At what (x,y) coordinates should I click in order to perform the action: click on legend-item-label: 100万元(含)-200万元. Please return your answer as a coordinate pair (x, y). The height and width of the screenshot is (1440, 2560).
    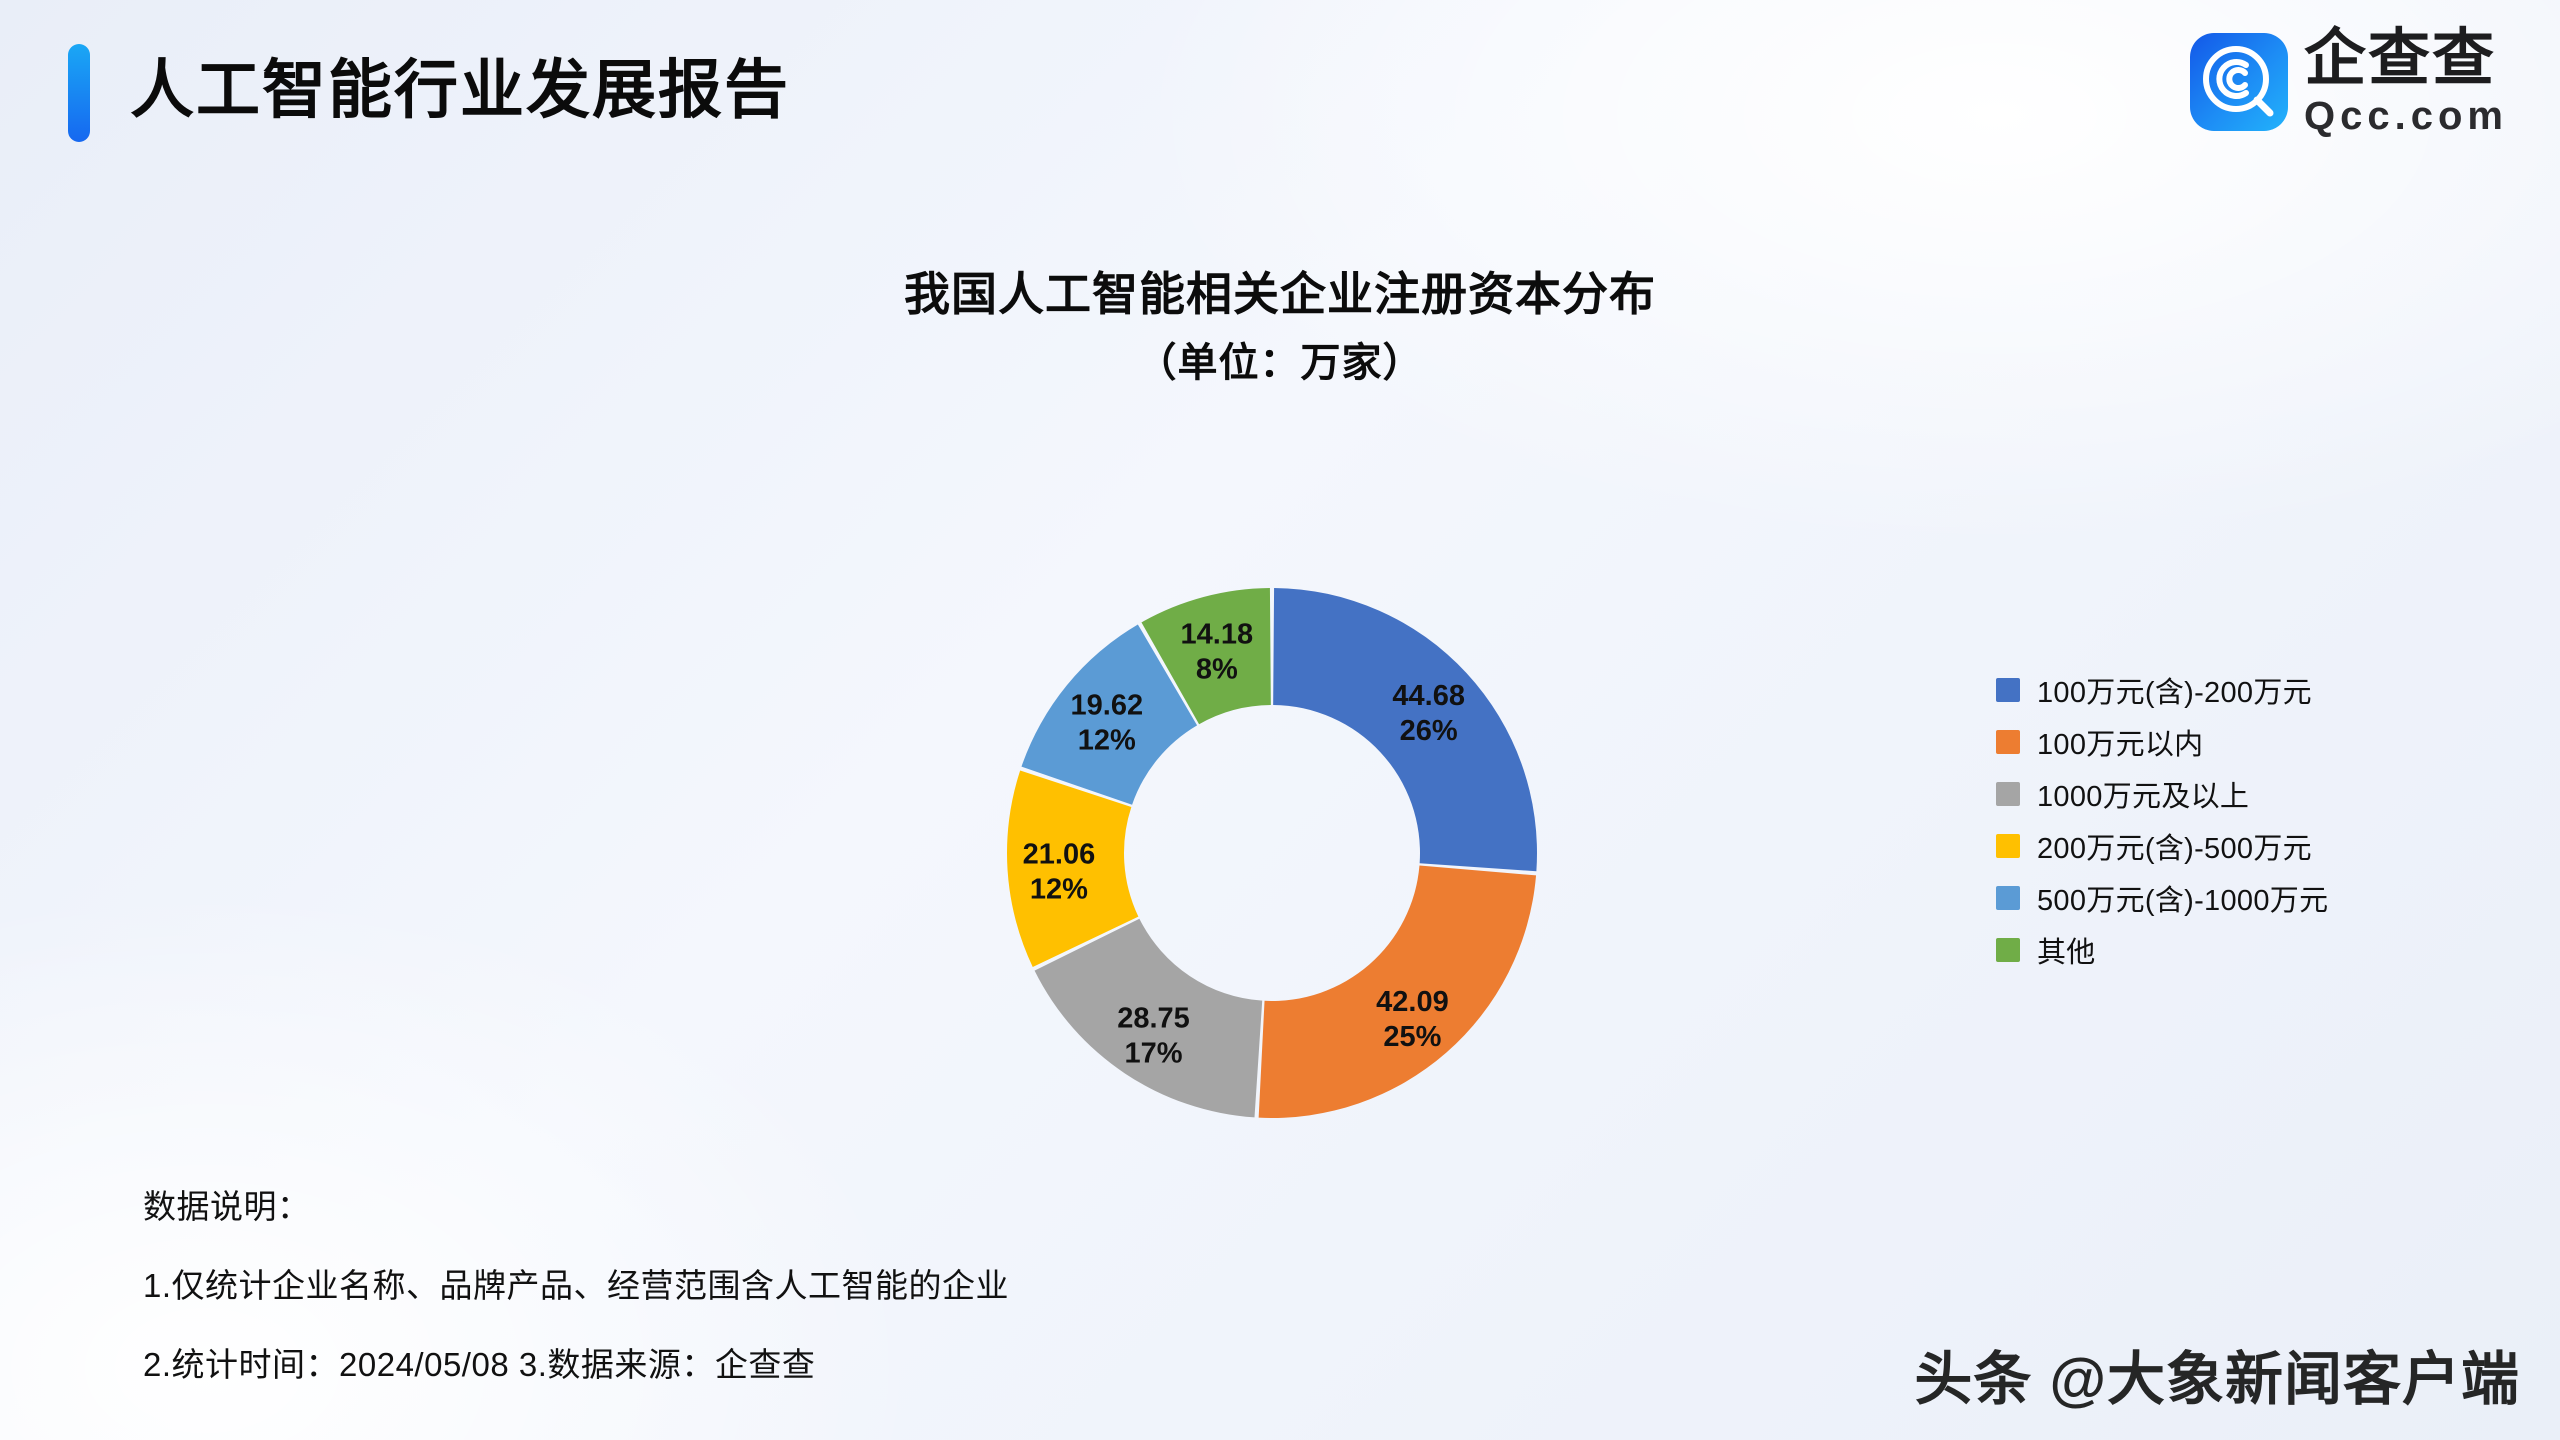
    Looking at the image, I should click on (2174, 692).